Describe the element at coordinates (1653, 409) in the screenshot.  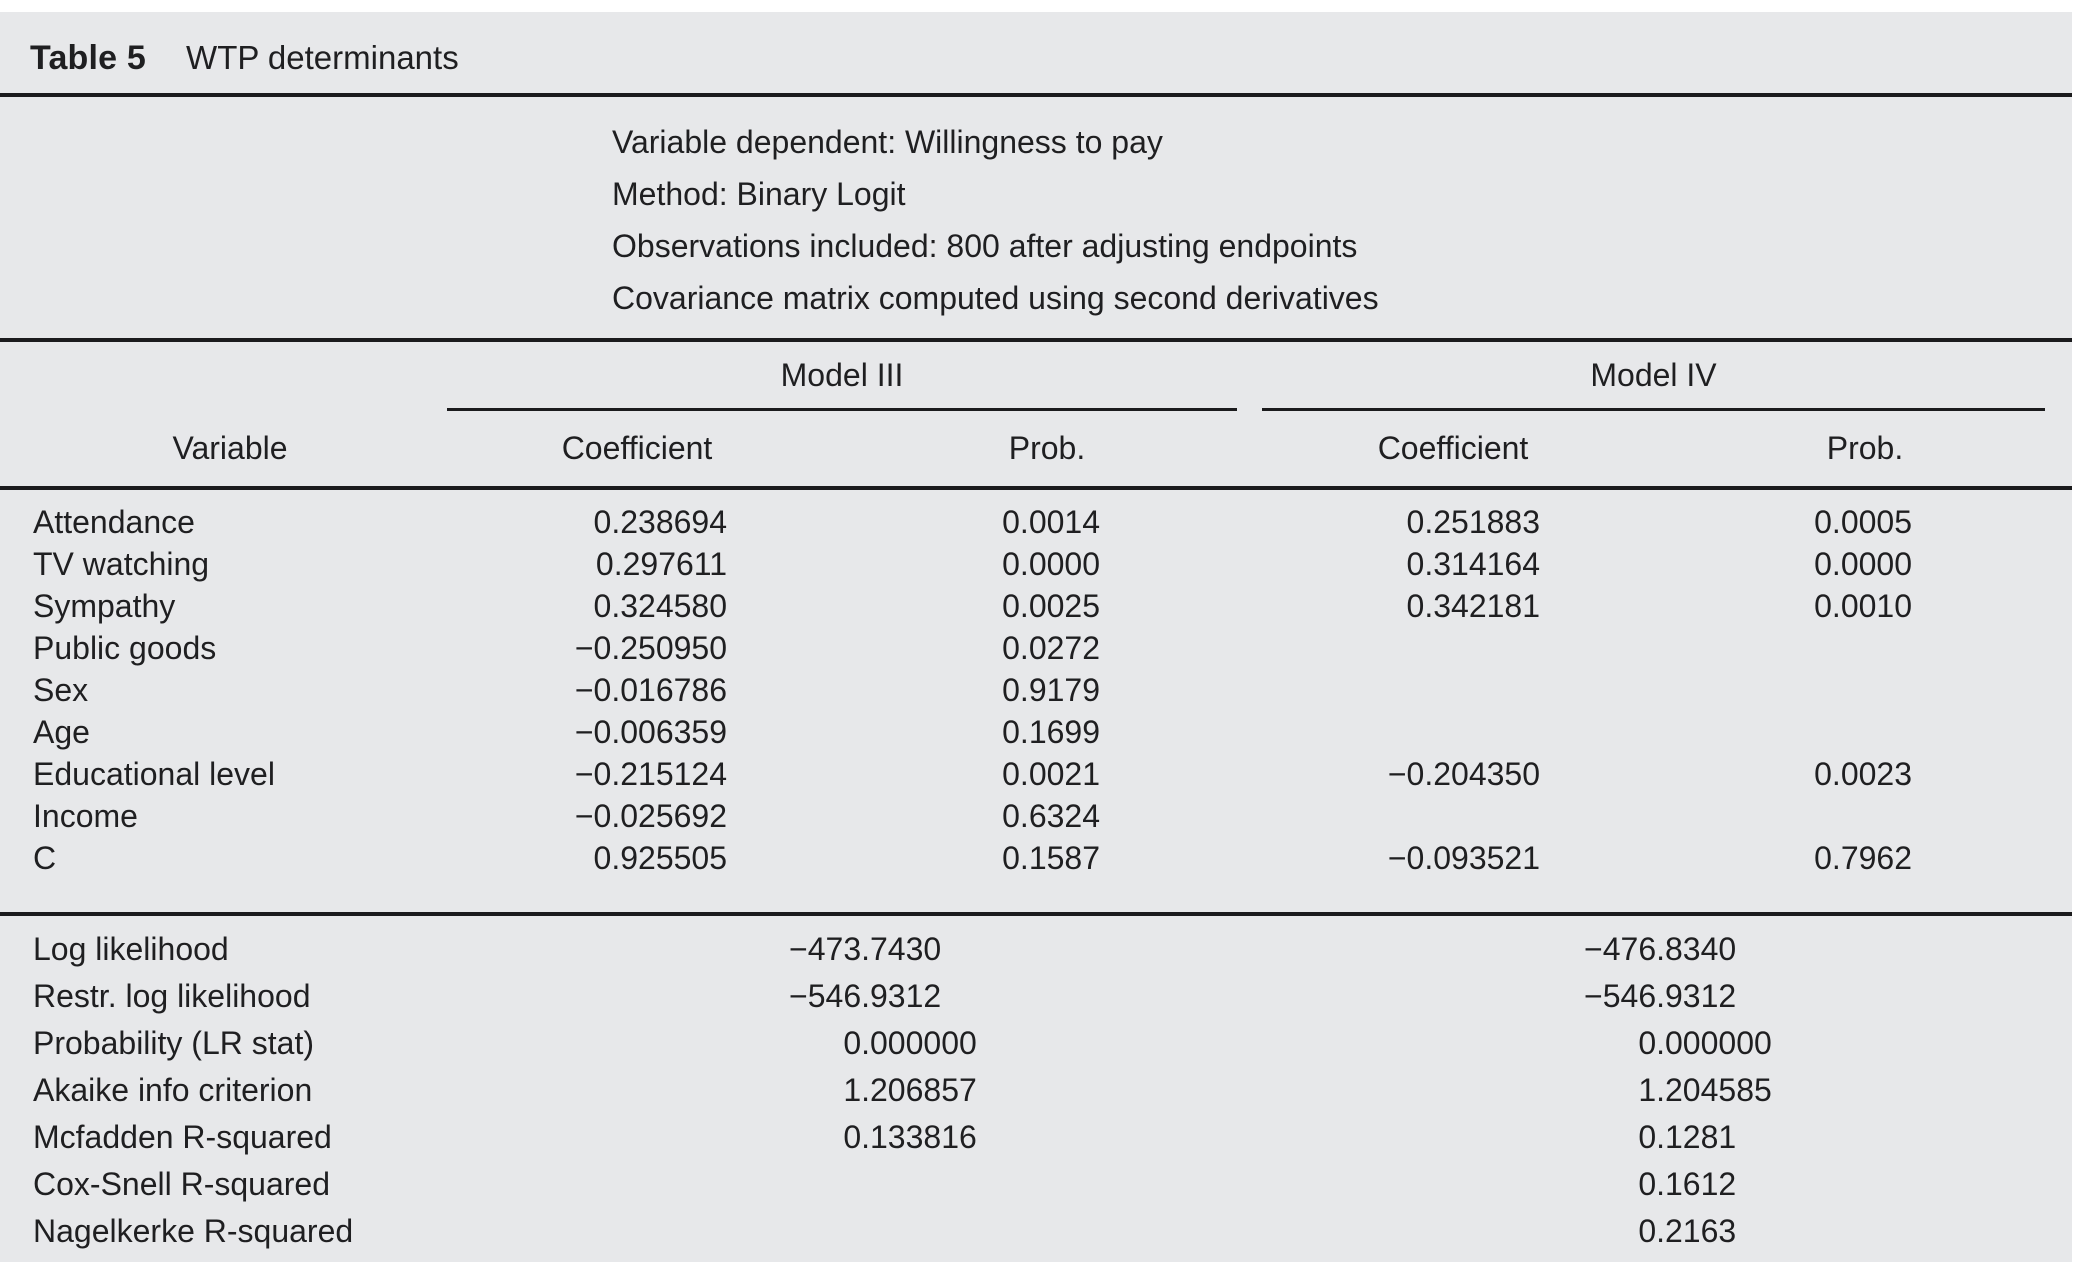
I see `model-iv-underline` at that location.